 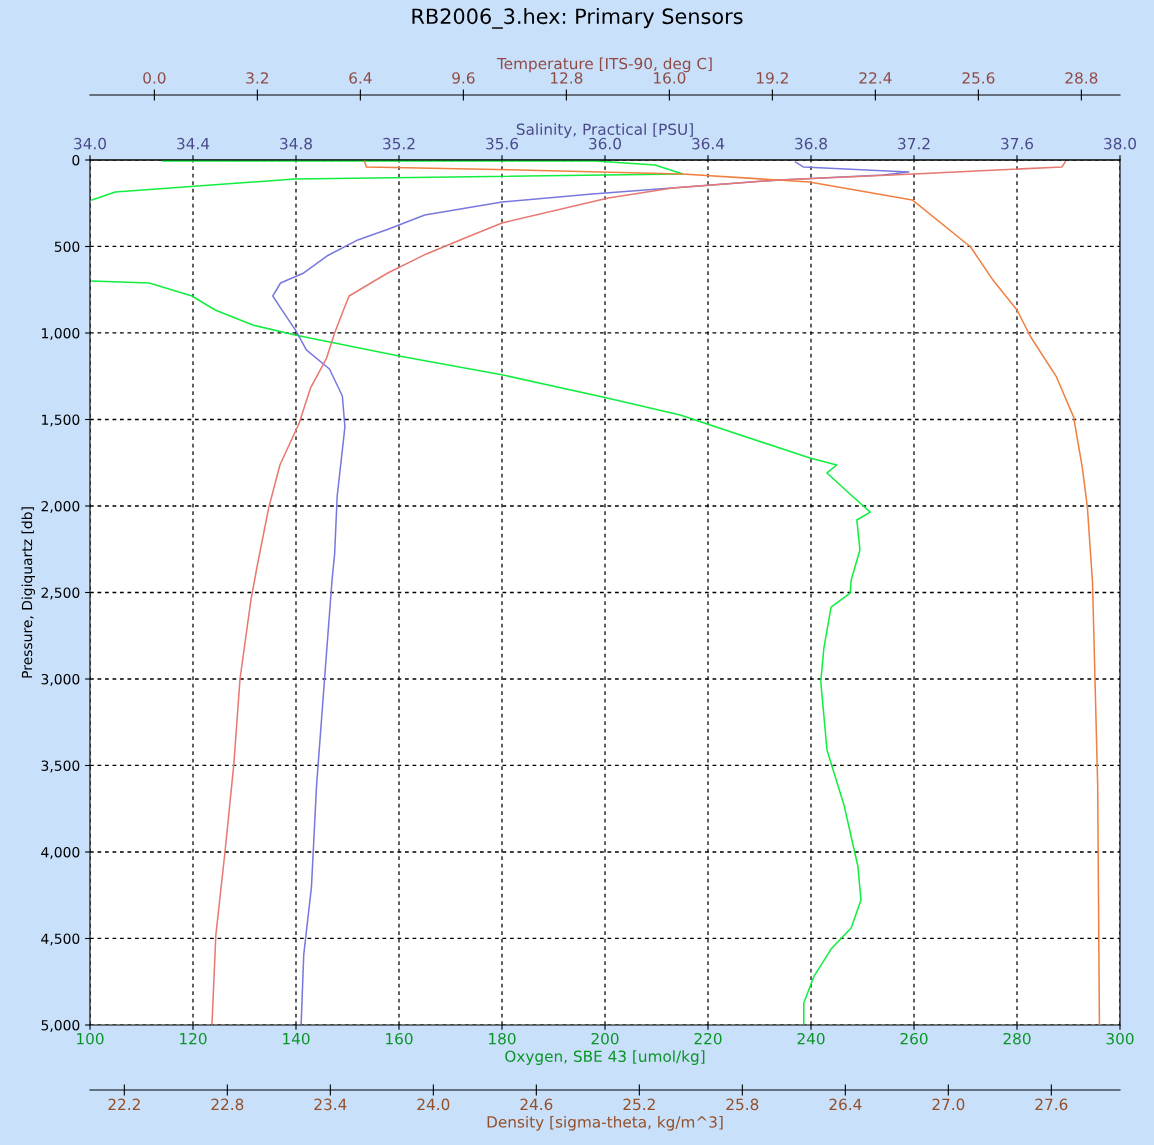 What do you see at coordinates (154, 78) in the screenshot?
I see `x2-tick-label: 0.0` at bounding box center [154, 78].